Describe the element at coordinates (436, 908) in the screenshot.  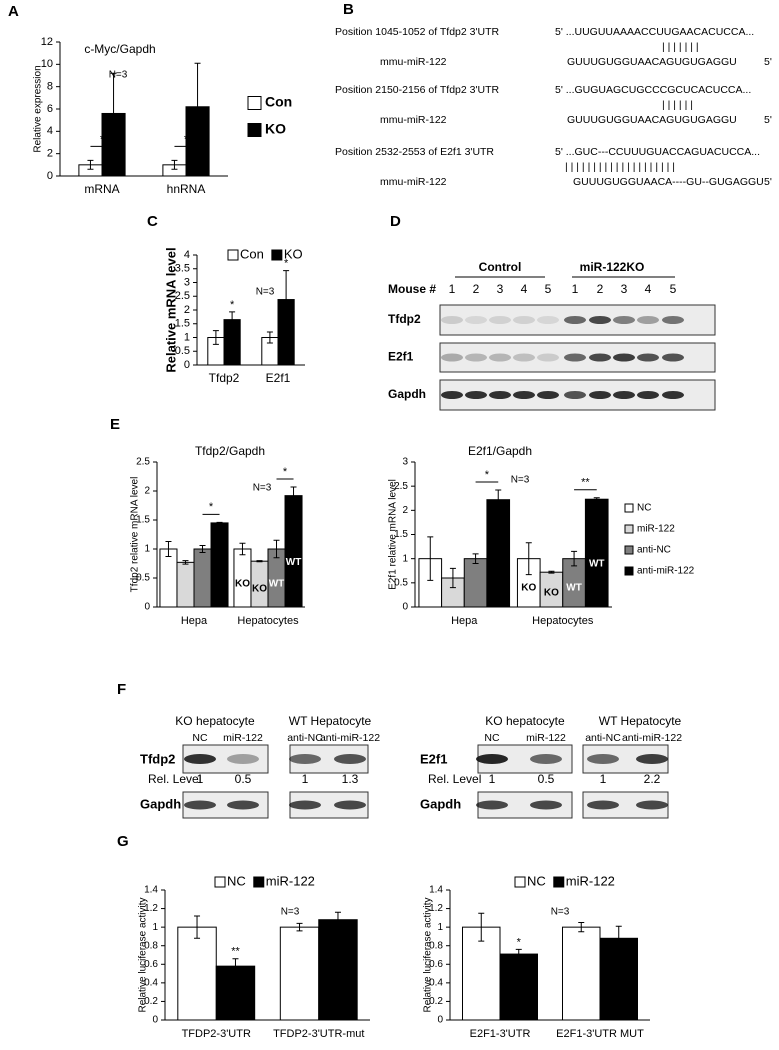
I see `y-tick-label: 1.2` at that location.